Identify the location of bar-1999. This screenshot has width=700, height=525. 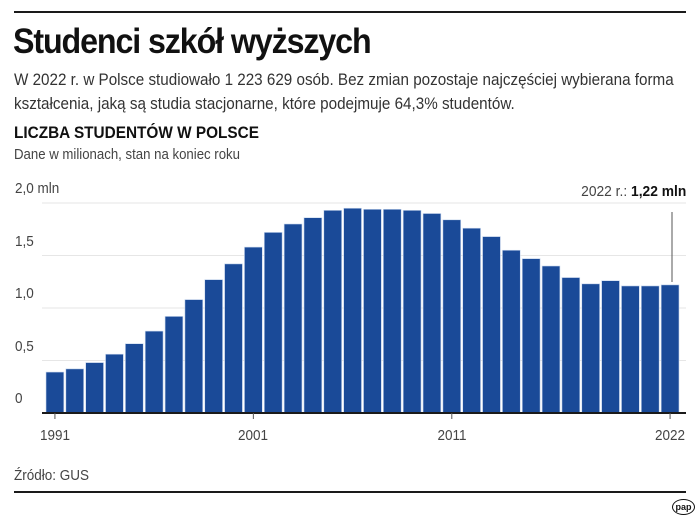
(213, 346).